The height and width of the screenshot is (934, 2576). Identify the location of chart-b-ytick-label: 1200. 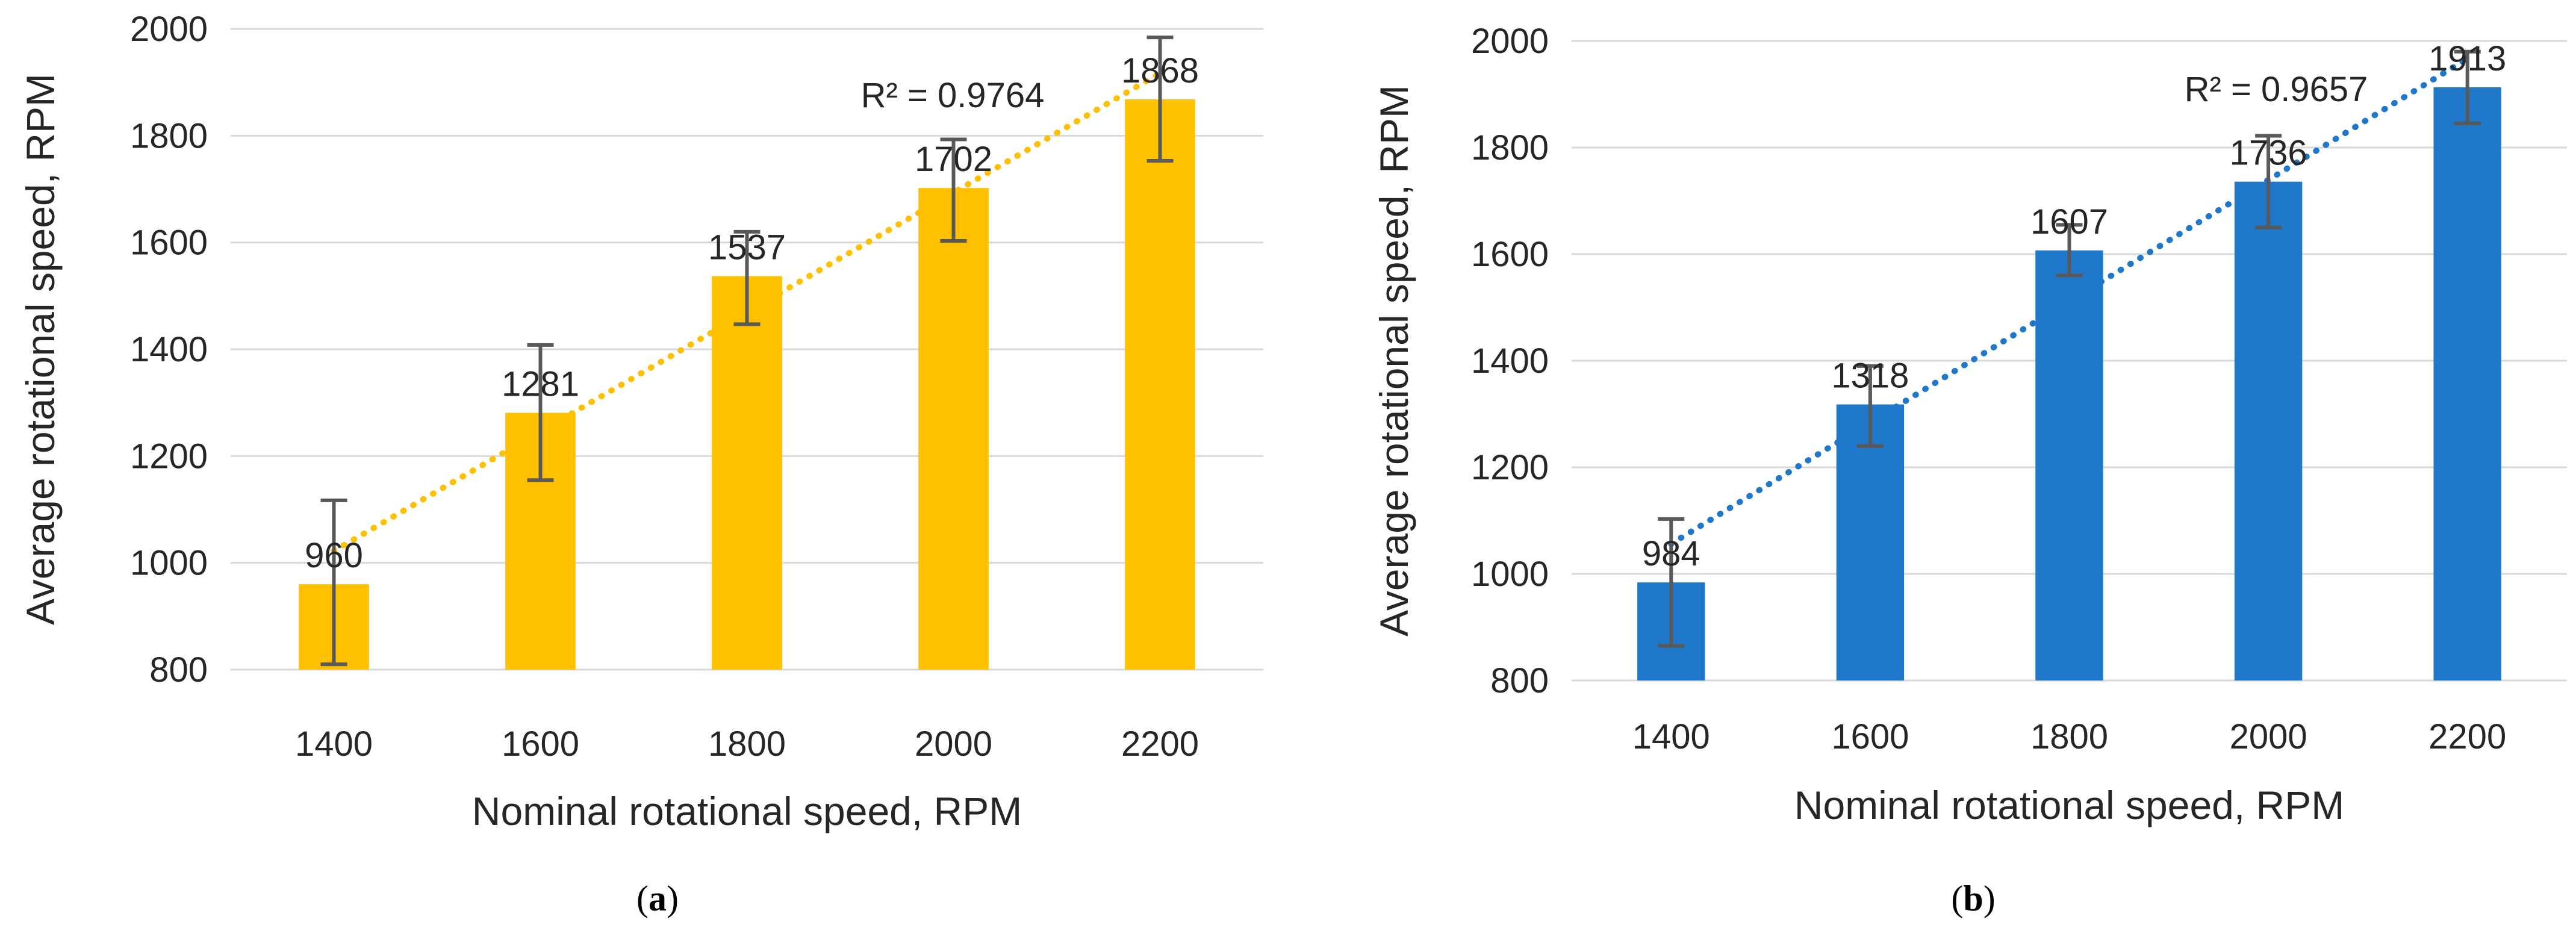
(1510, 468).